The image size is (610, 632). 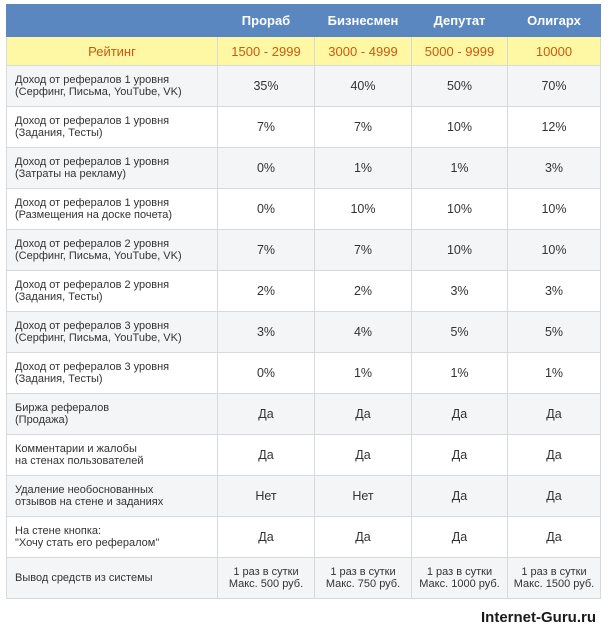 I want to click on row-value: 70%, so click(x=554, y=86).